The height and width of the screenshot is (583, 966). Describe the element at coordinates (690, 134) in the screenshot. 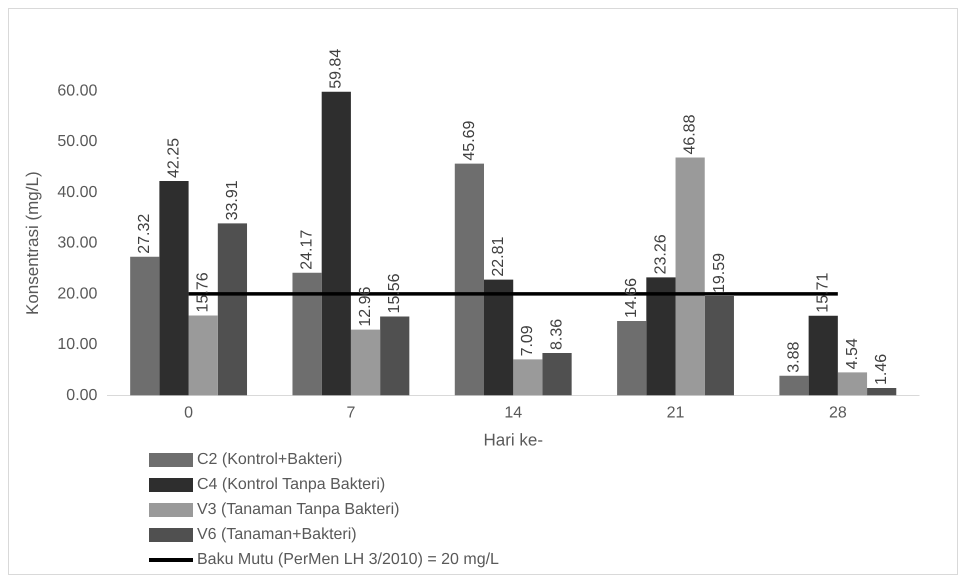

I see `data-label: 46.88` at that location.